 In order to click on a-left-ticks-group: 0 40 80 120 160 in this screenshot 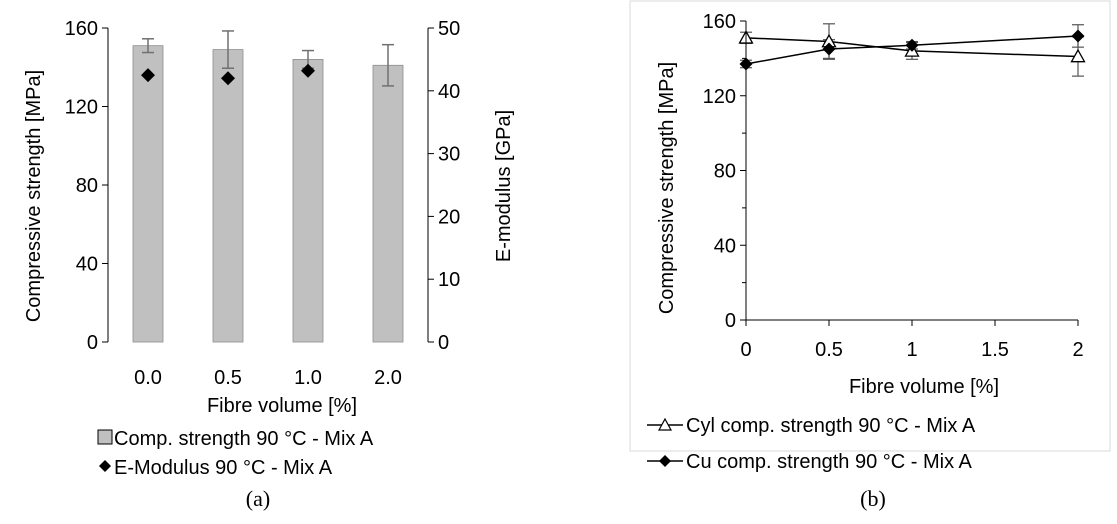, I will do `click(86, 186)`.